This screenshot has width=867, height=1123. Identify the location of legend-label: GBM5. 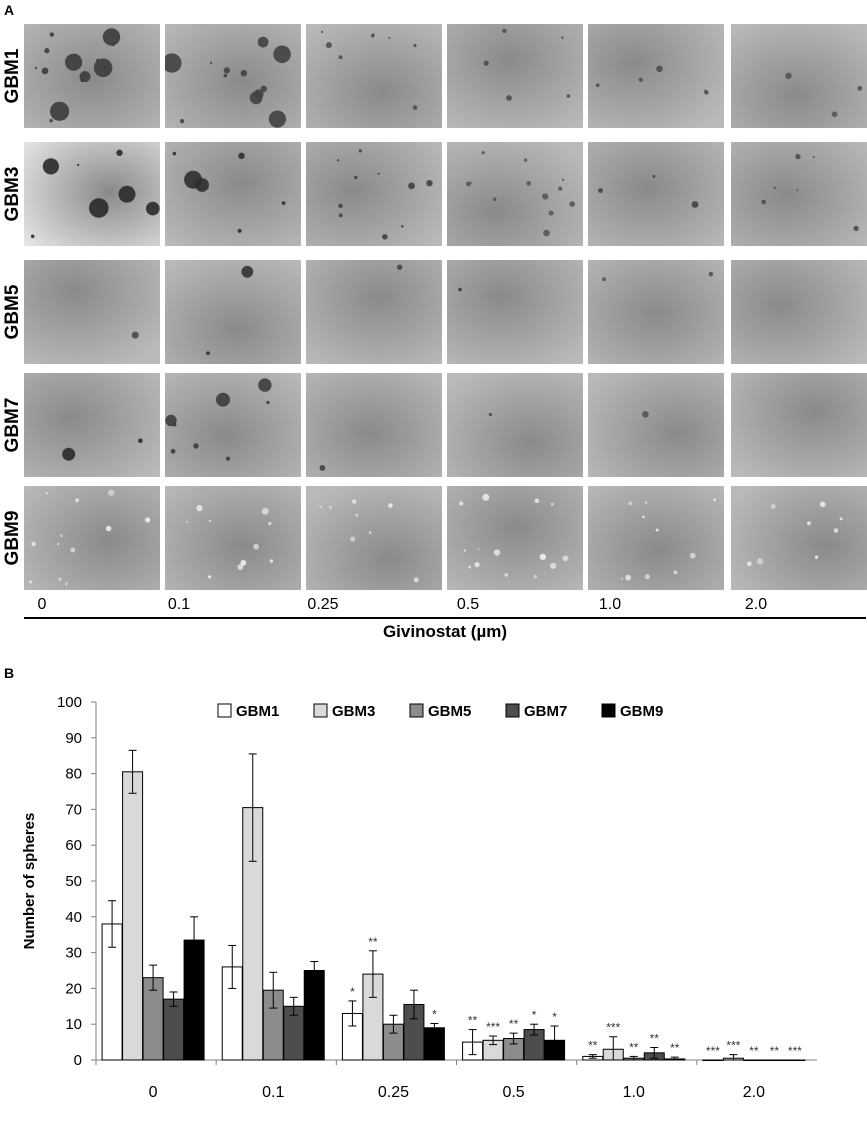
(449, 711).